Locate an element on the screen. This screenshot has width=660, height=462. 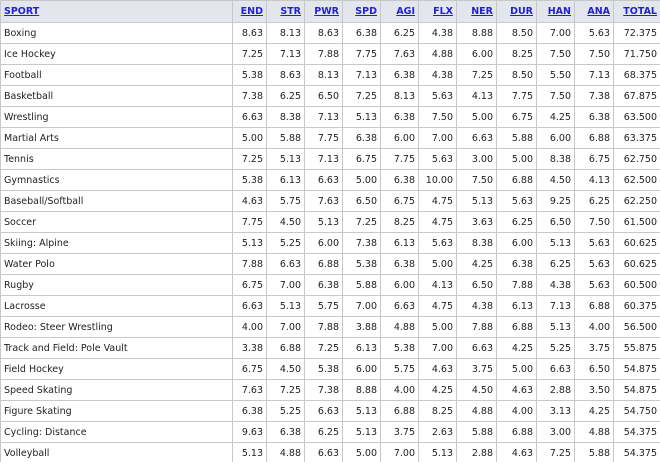
sport-cell: Wrestling is located at coordinates (116, 117).